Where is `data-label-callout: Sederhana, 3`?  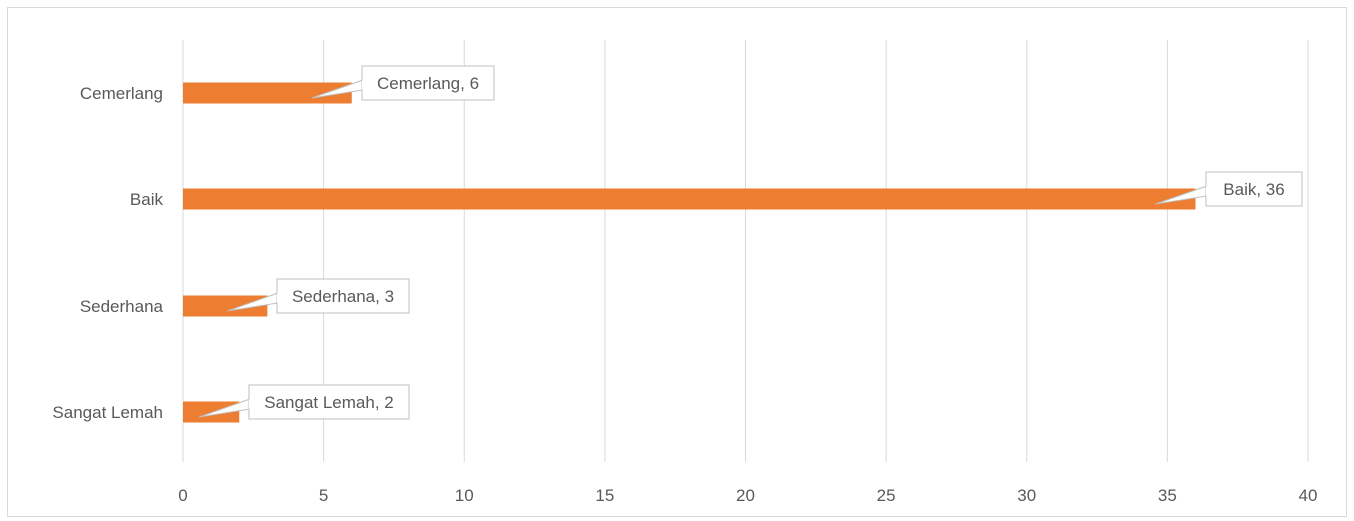 data-label-callout: Sederhana, 3 is located at coordinates (318, 296).